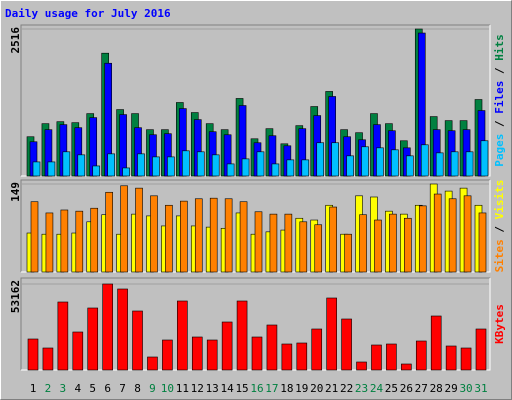 Image resolution: width=512 pixels, height=400 pixels. I want to click on legend: Pages / Files / Hits, so click(499, 100).